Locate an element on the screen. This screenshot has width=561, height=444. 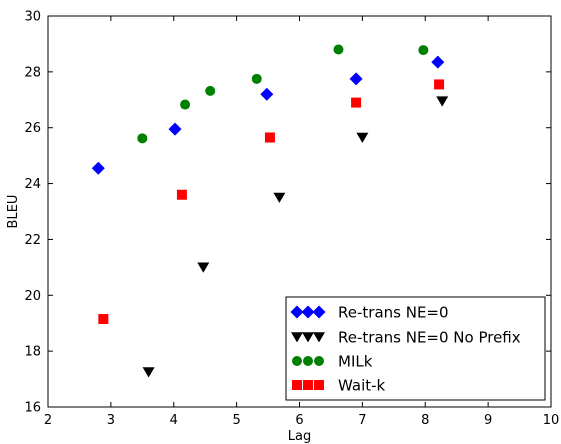
y-tick-label: 22 is located at coordinates (32, 240).